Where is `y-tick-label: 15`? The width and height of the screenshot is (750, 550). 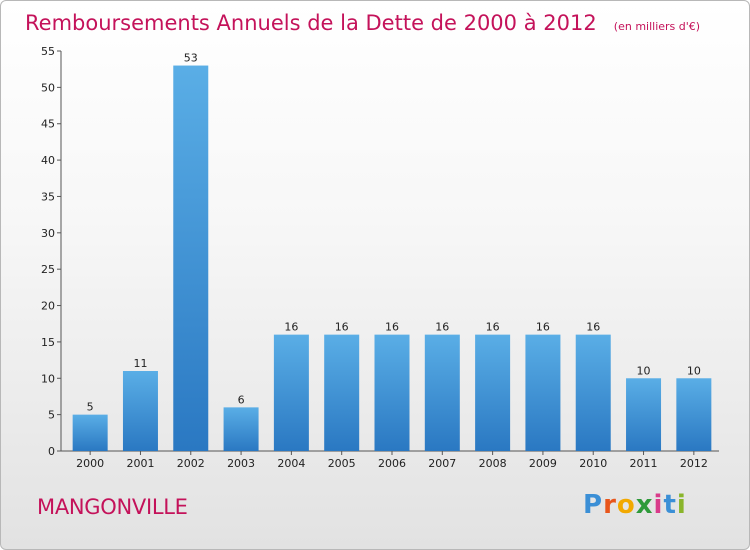
y-tick-label: 15 is located at coordinates (48, 342).